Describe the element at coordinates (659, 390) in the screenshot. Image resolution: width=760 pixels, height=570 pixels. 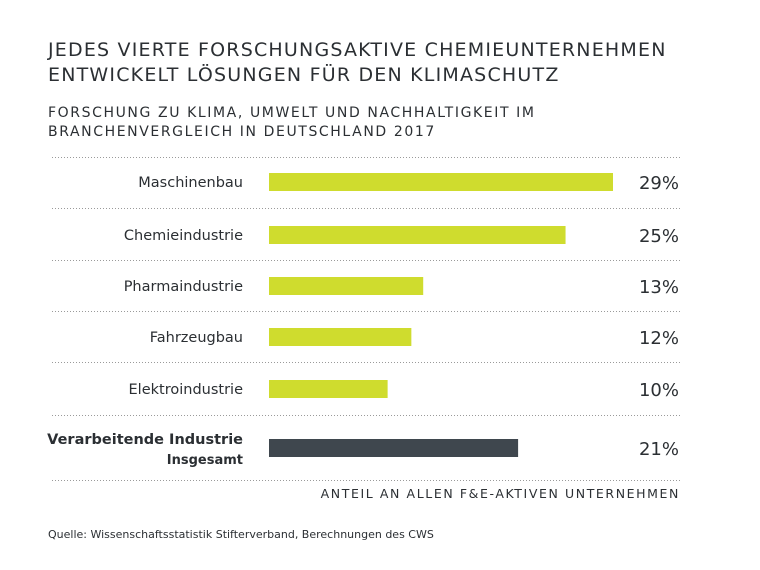
I see `data-label: 10%` at that location.